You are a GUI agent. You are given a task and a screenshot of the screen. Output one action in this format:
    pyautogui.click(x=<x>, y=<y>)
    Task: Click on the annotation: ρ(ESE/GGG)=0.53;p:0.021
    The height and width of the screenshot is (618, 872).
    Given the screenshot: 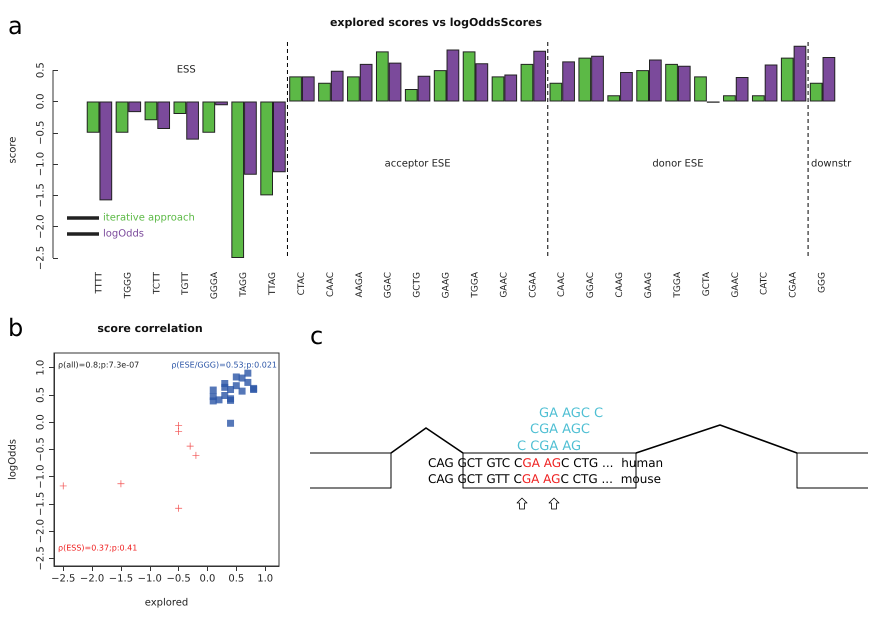 What is the action you would take?
    pyautogui.click(x=224, y=365)
    